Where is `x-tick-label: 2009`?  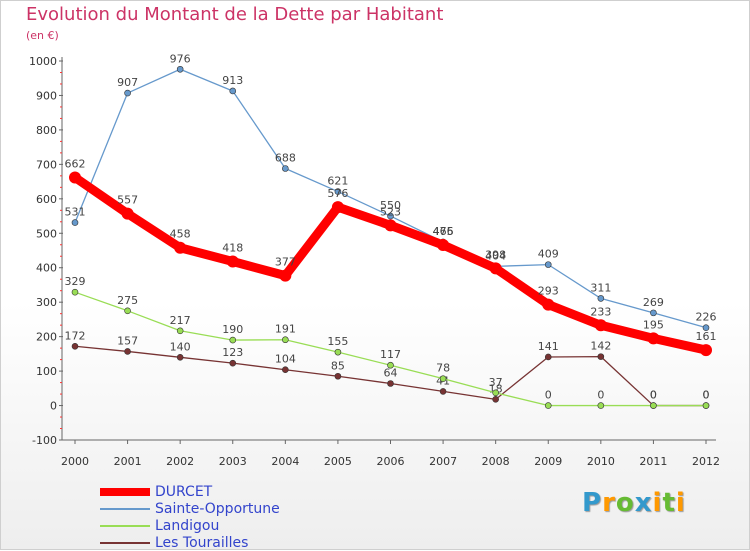
x-tick-label: 2009 is located at coordinates (548, 461).